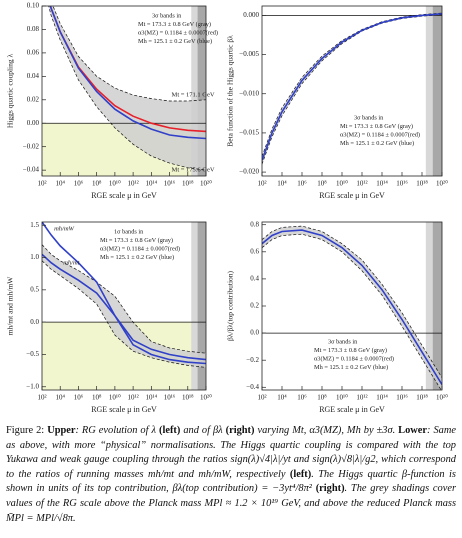 The image size is (462, 538). I want to click on curve-label: Mt = 171.1 GeV, so click(193, 94).